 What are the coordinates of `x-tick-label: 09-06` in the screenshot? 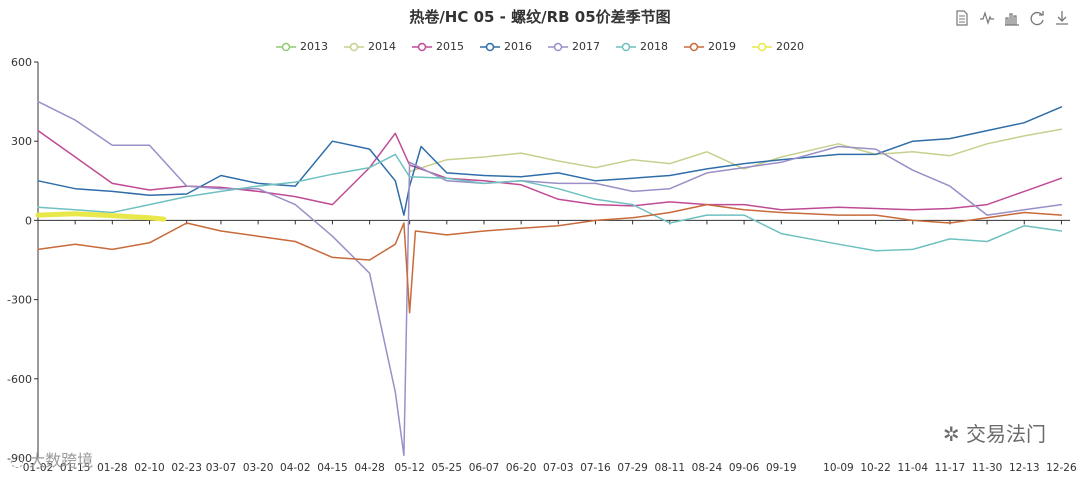 It's located at (744, 468).